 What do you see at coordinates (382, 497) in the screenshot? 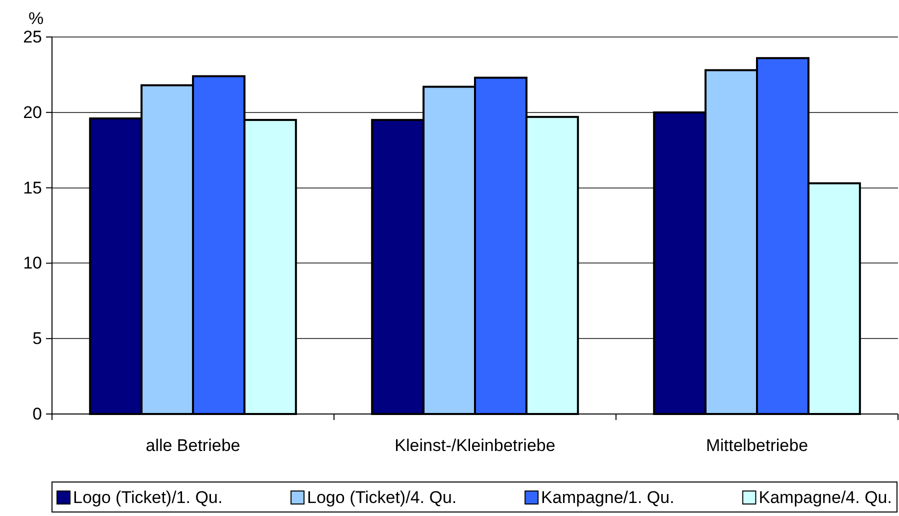
I see `legend-label: Logo (Ticket)/4. Qu.` at bounding box center [382, 497].